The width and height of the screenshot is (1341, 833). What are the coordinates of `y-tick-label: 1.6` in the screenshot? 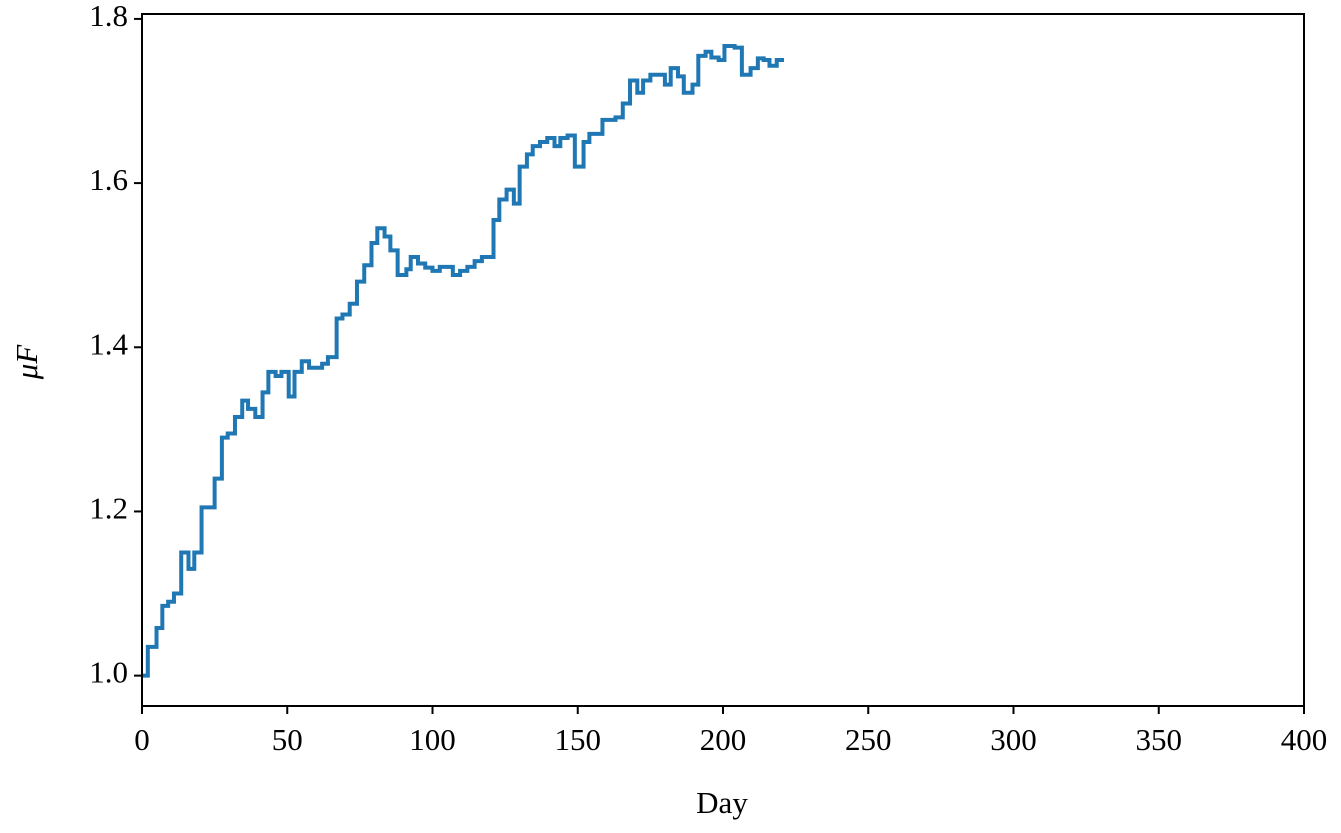 It's located at (108, 179).